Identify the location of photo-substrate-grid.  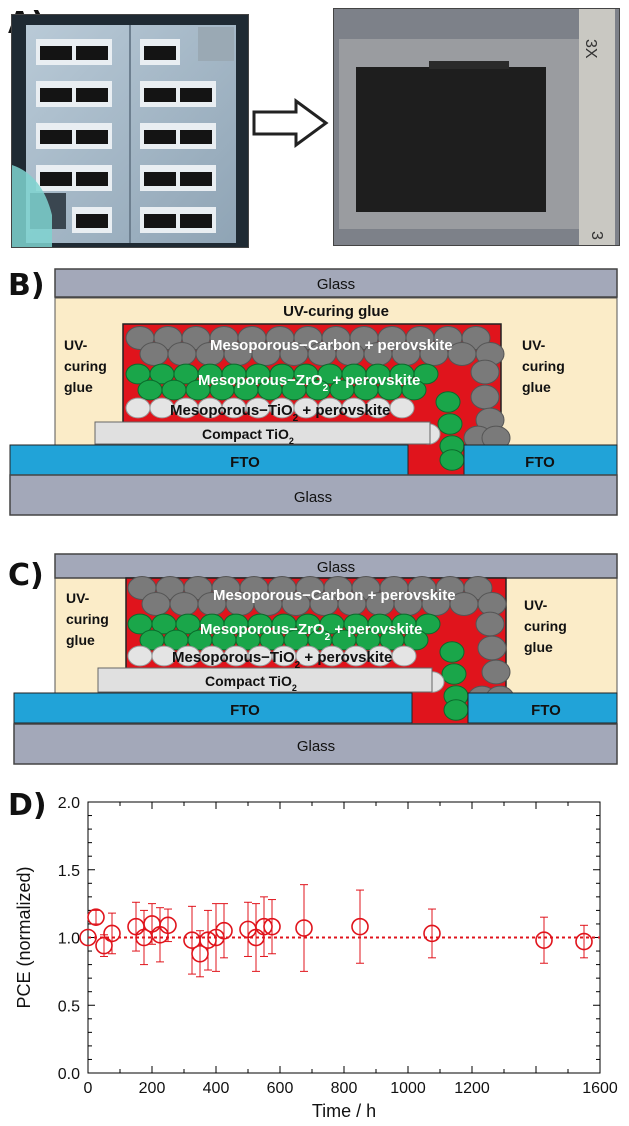
(130, 131).